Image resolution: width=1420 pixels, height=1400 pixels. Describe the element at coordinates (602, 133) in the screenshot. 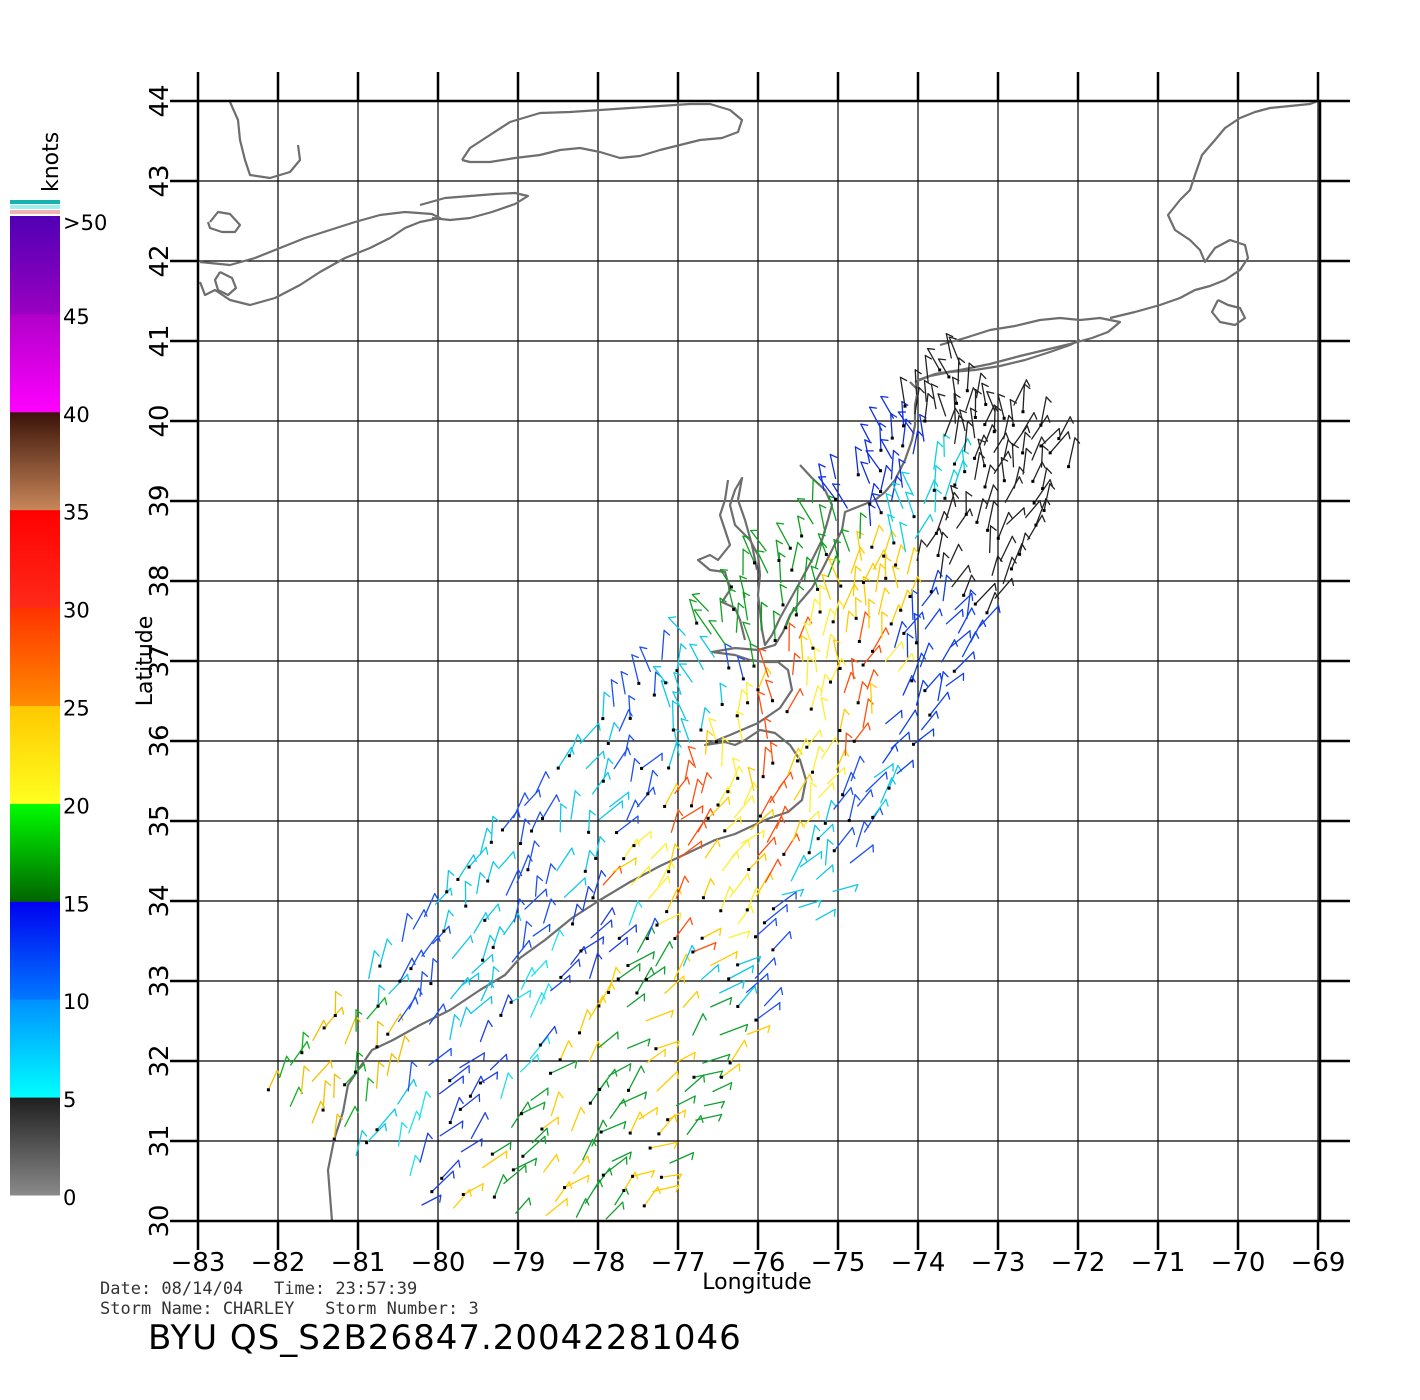

I see `coastline-lake-ontario` at that location.